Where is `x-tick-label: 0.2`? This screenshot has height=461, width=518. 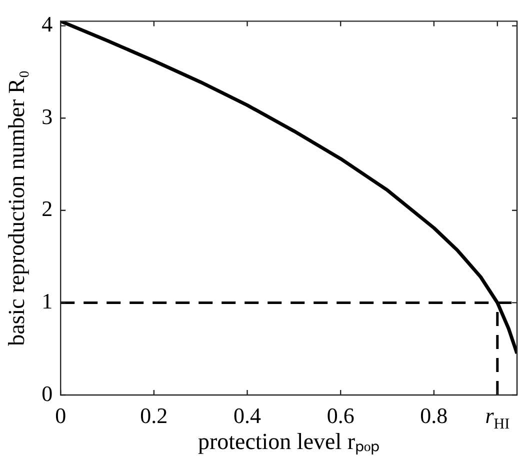
x-tick-label: 0.2 is located at coordinates (154, 415).